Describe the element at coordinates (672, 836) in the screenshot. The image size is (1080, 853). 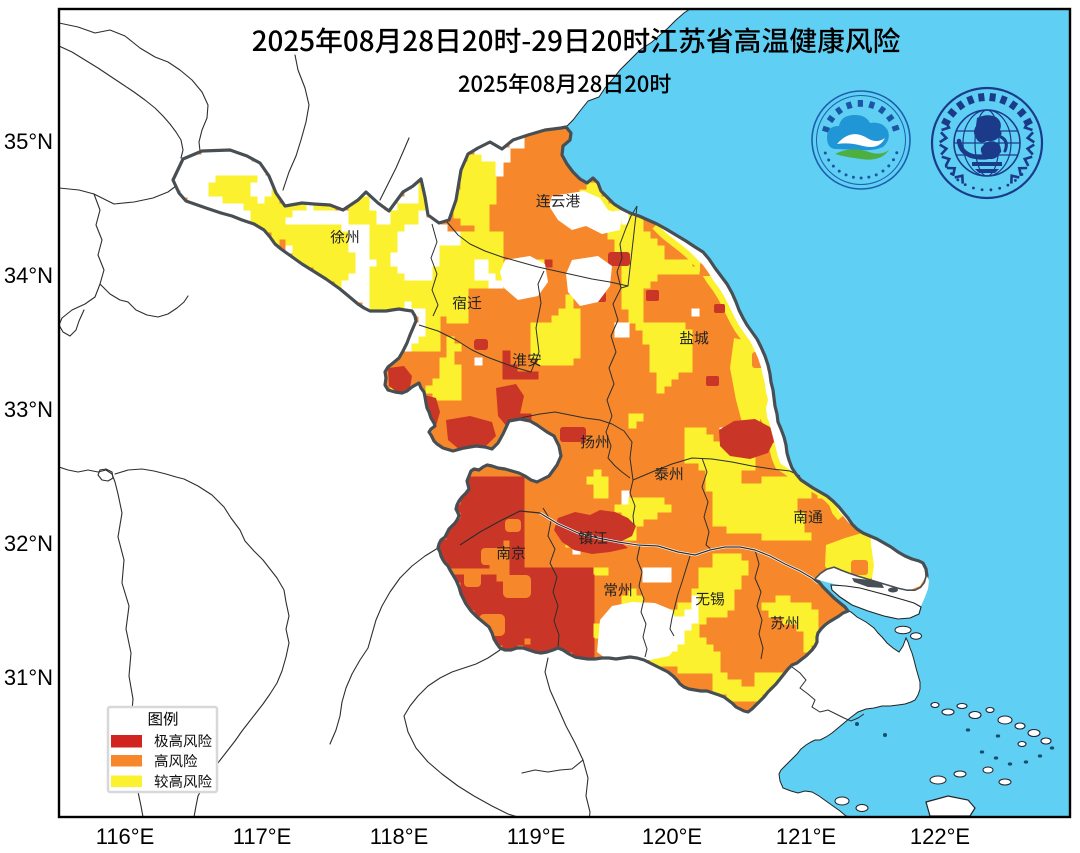
I see `svg-text: 120°E` at that location.